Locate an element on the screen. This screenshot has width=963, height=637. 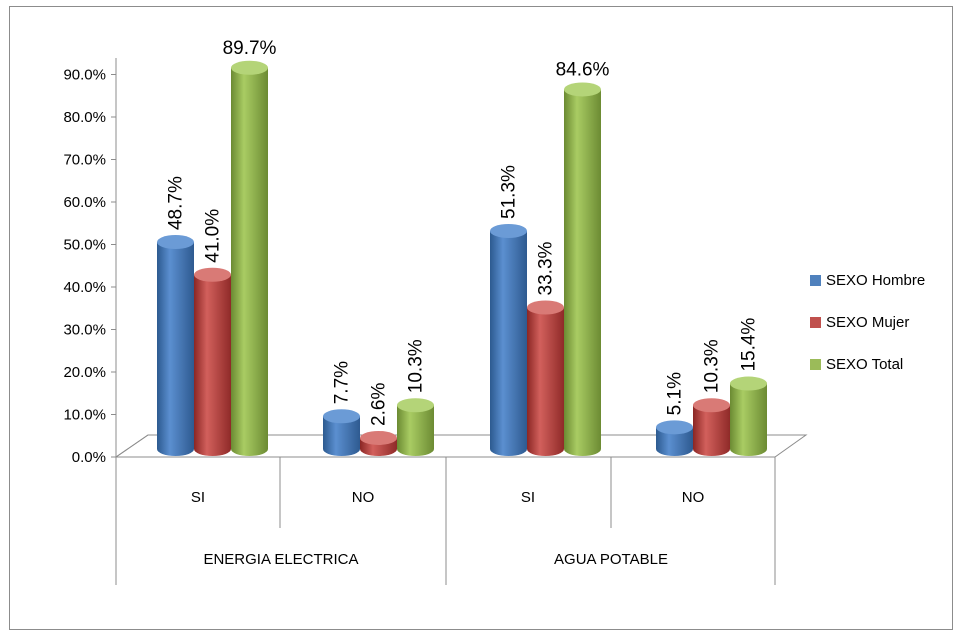
y-tick-label: 50.0% is located at coordinates (84, 245).